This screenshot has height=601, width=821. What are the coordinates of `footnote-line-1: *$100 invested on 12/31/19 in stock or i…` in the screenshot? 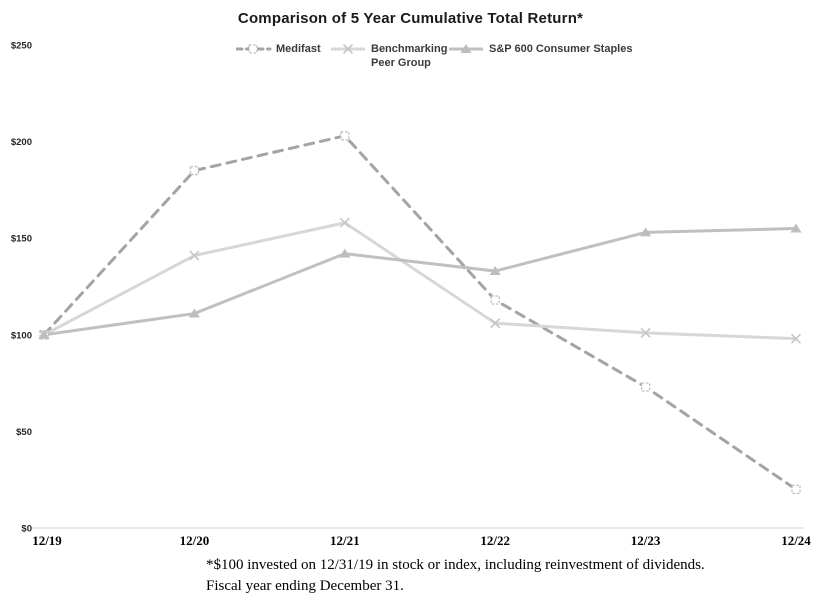 It's located at (455, 565).